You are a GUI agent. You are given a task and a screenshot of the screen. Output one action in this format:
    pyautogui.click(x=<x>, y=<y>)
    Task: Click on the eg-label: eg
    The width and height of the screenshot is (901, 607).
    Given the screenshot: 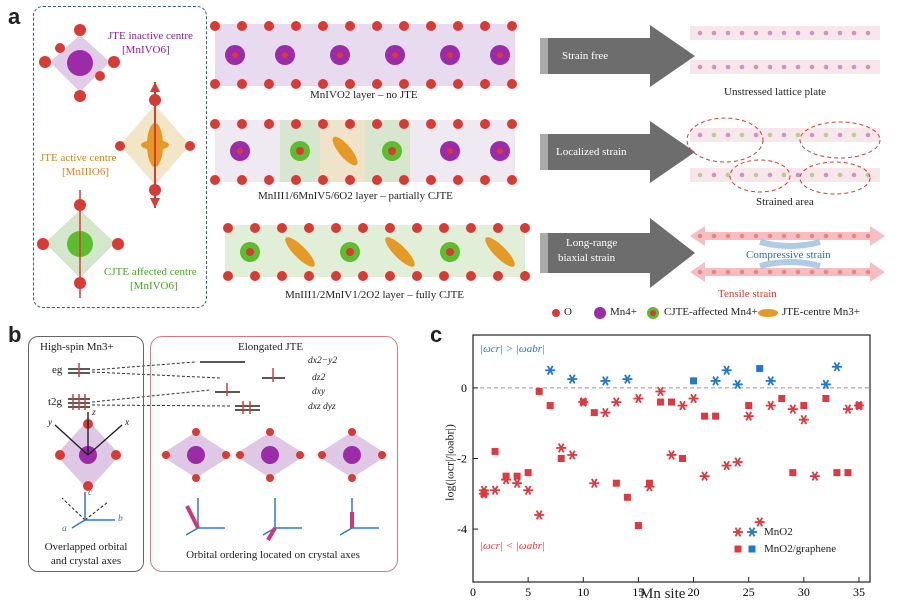 What is the action you would take?
    pyautogui.click(x=57, y=370)
    